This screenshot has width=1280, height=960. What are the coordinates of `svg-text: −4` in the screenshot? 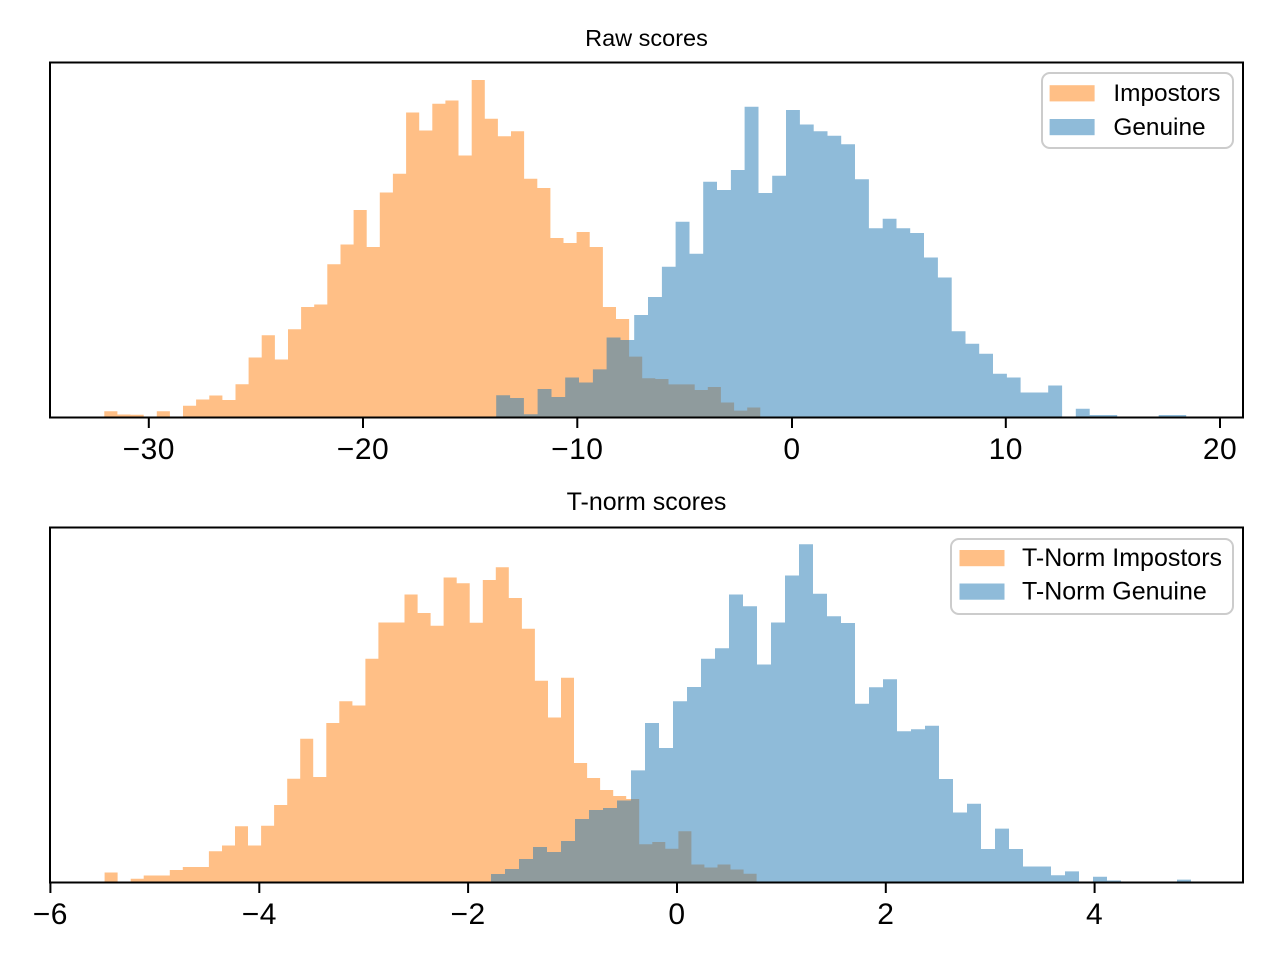 It's located at (259, 914).